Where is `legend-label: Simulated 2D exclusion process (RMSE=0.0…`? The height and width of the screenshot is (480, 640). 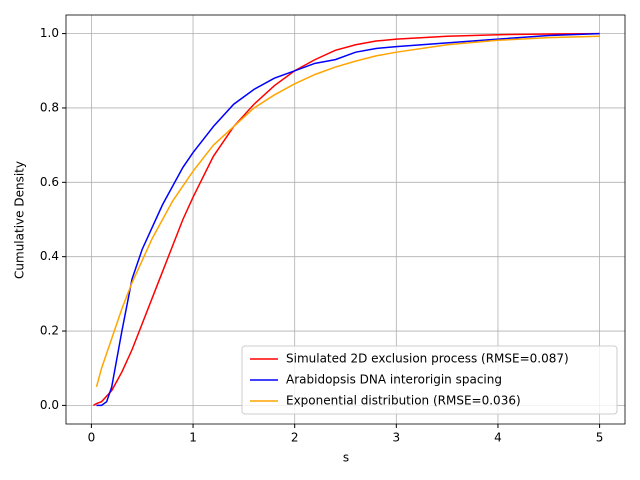
legend-label: Simulated 2D exclusion process (RMSE=0.0… is located at coordinates (427, 359).